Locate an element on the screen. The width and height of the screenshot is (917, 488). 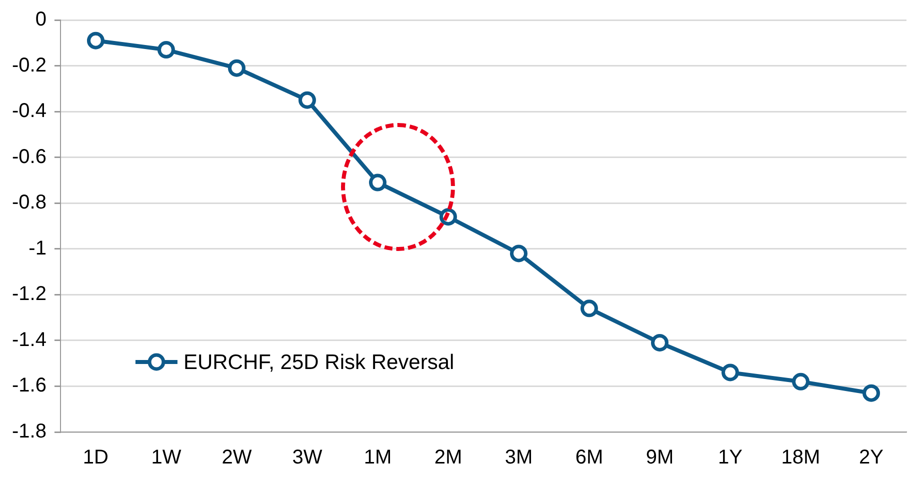
y-tick-label: 0 is located at coordinates (40, 19).